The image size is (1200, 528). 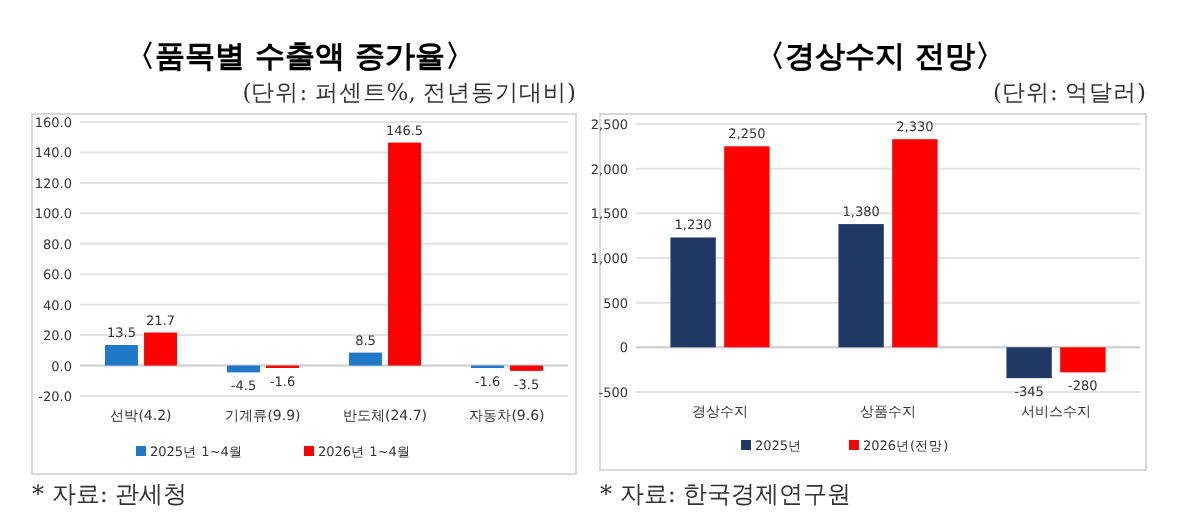 I want to click on text: * 자료: 관세청, so click(x=110, y=494).